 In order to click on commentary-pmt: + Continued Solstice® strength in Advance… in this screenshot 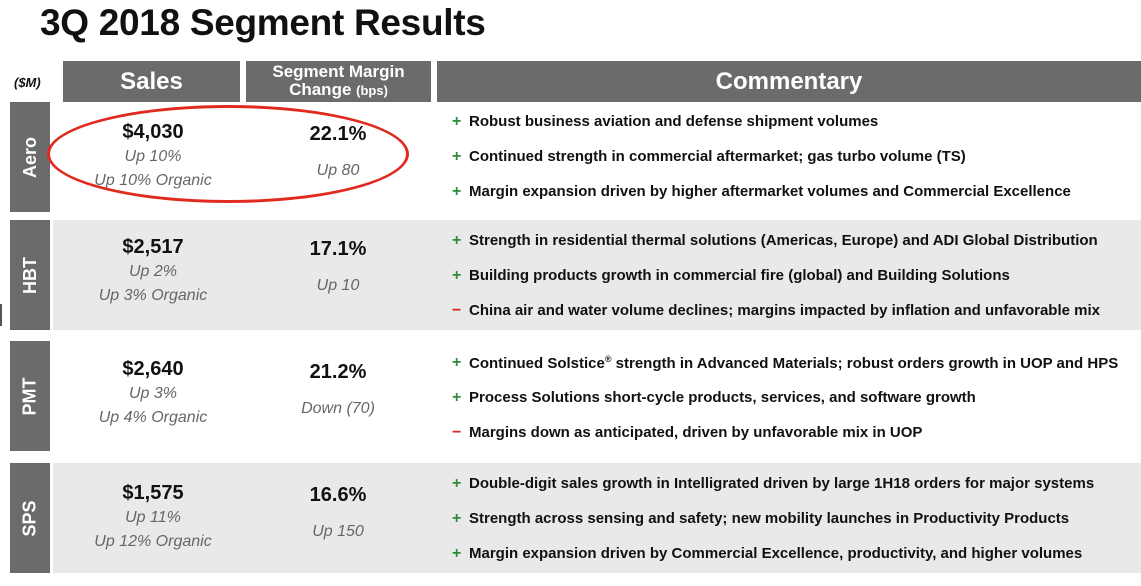, I will do `click(796, 397)`.